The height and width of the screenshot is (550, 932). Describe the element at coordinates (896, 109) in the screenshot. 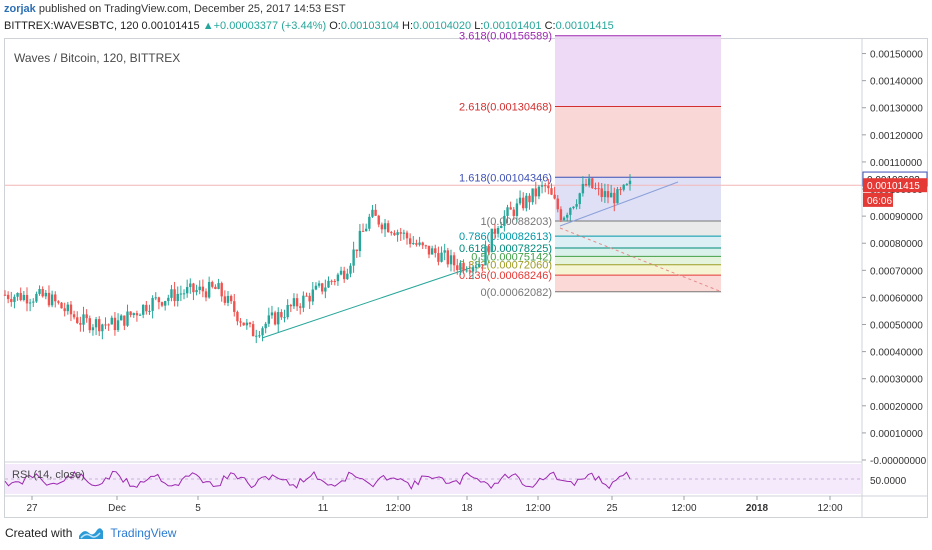

I see `y-tick-label: 0.00130000` at that location.